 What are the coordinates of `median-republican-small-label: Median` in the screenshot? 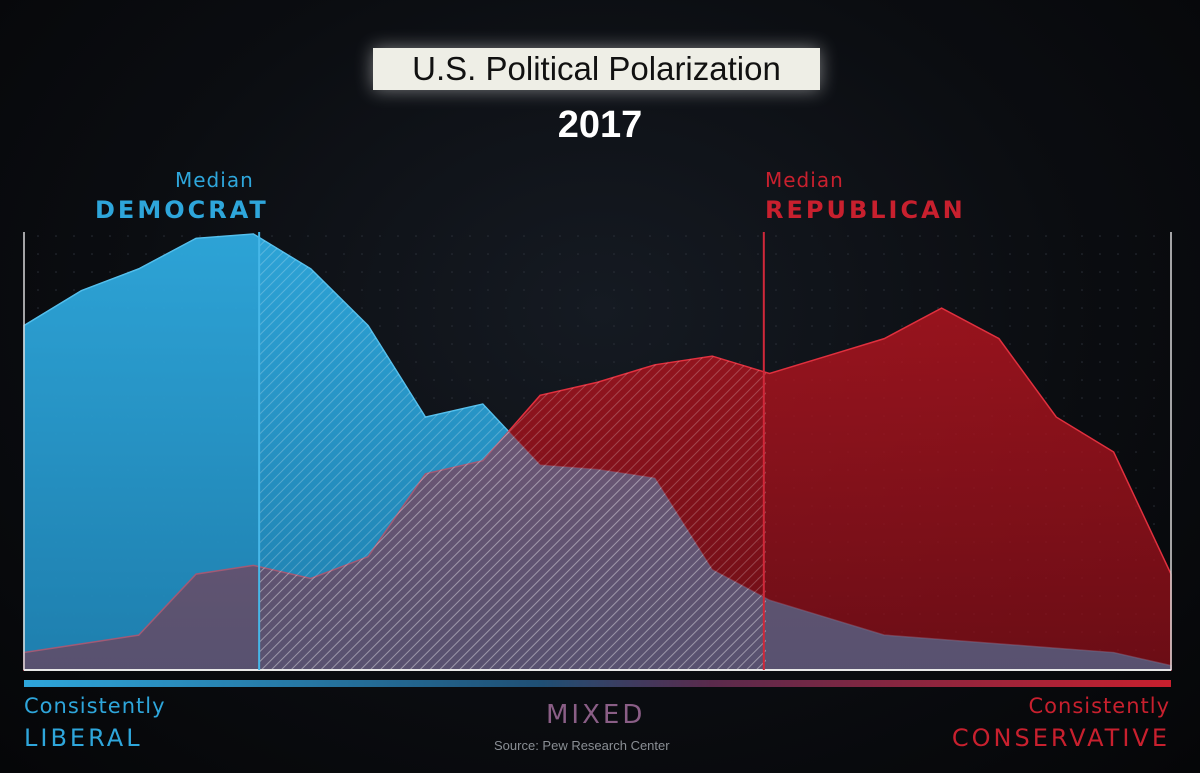 It's located at (804, 180).